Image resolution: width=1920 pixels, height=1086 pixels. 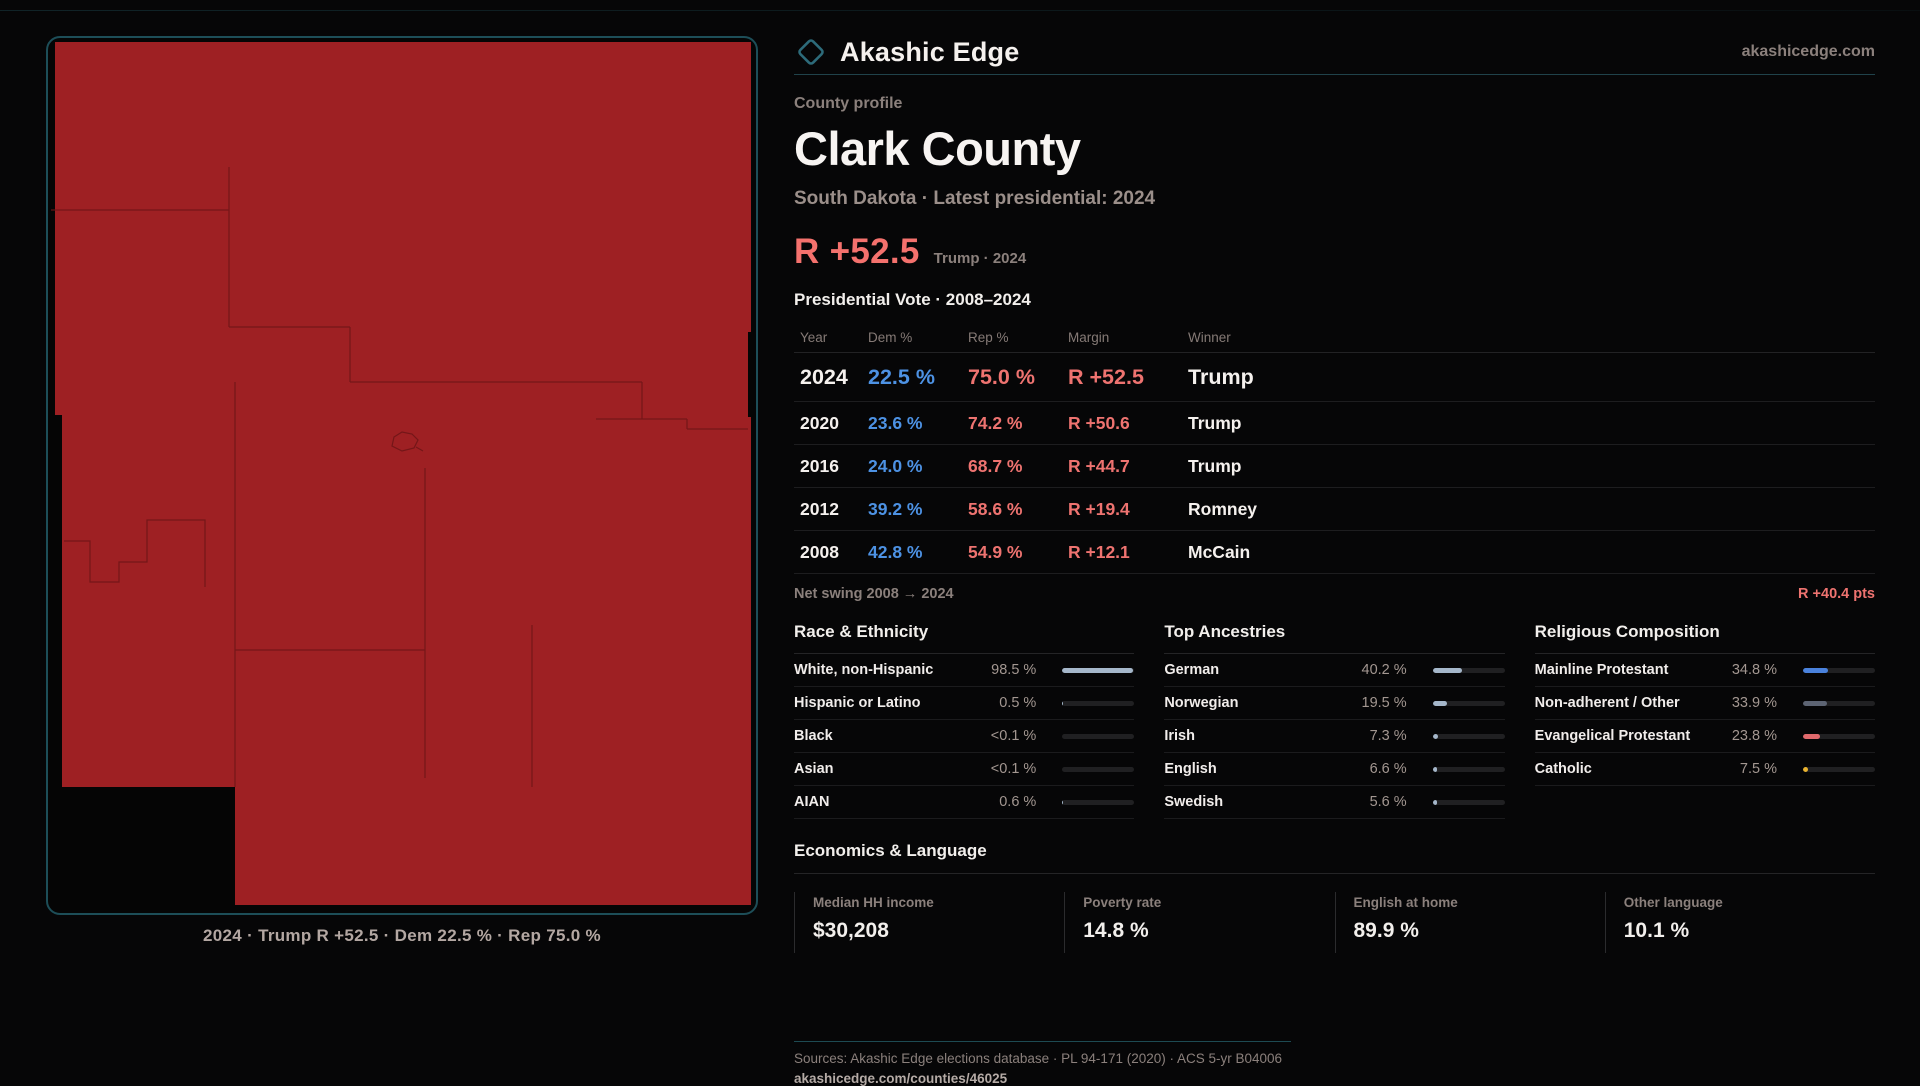 What do you see at coordinates (1128, 466) in the screenshot?
I see `cell-margin: R +44.7` at bounding box center [1128, 466].